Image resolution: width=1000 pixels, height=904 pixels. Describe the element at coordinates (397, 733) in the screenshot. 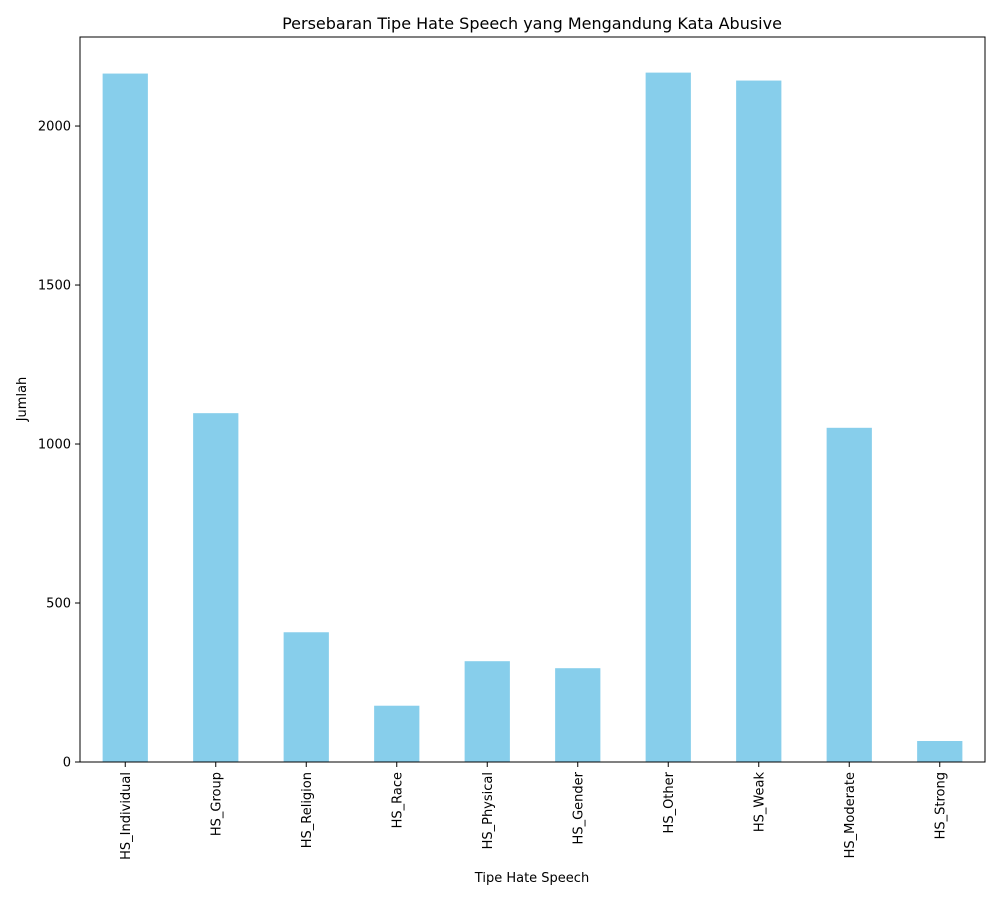

I see `bar-hs-race` at that location.